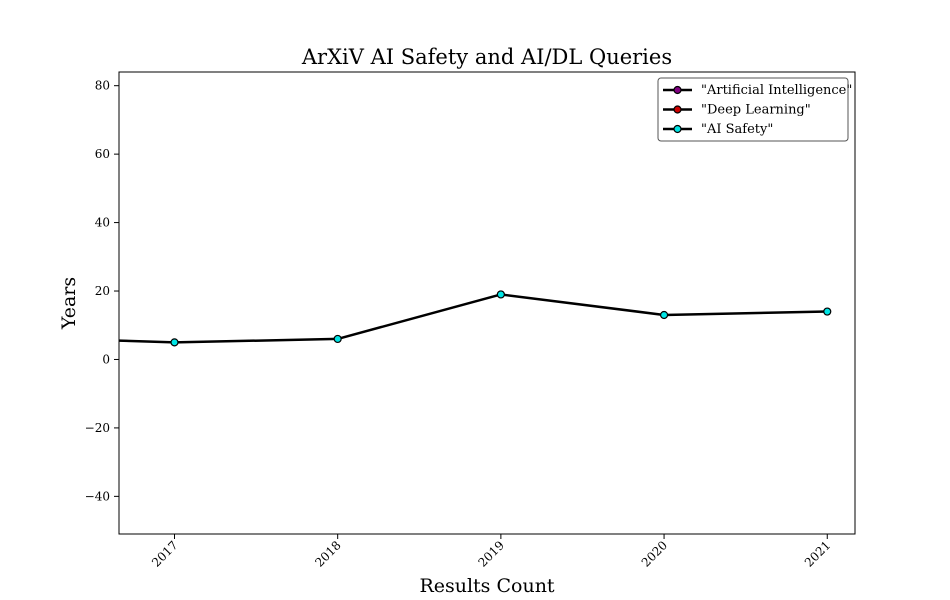 This screenshot has width=950, height=600. Describe the element at coordinates (69, 303) in the screenshot. I see `y-axis-label: Years` at that location.